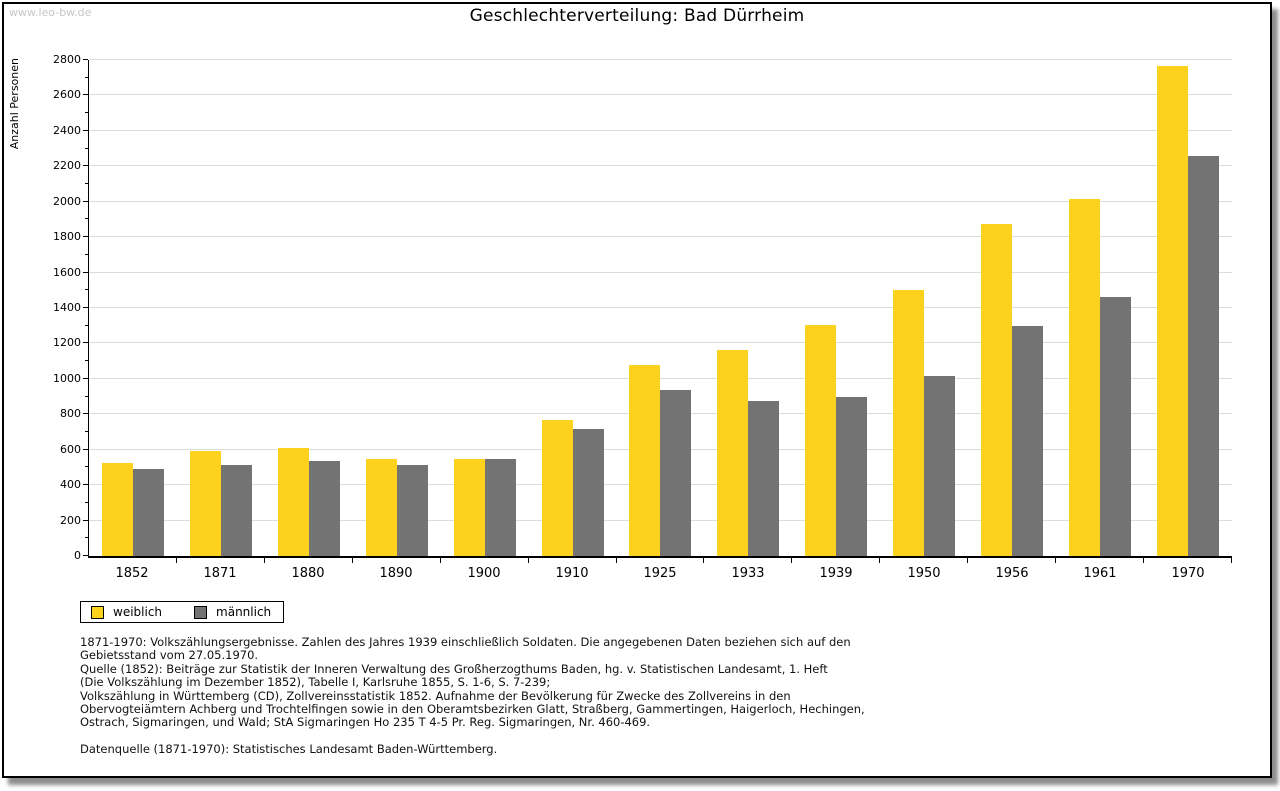  What do you see at coordinates (236, 510) in the screenshot?
I see `bar-männlich-1871` at bounding box center [236, 510].